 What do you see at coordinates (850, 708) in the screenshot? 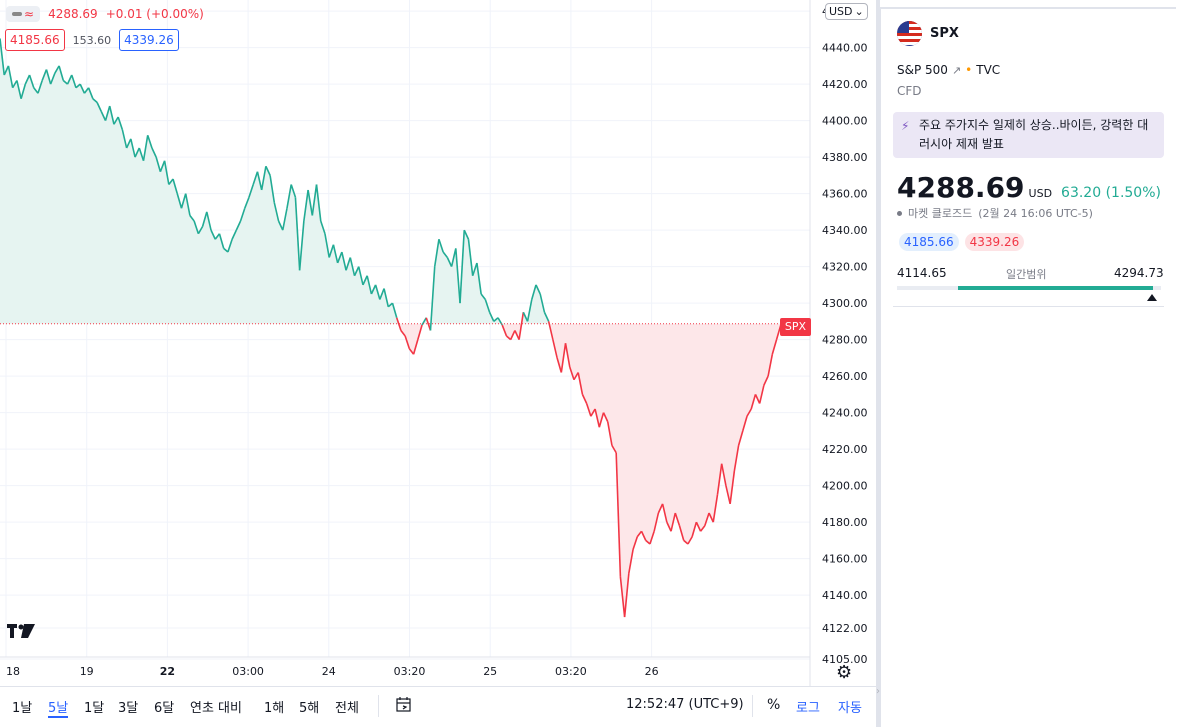
I see `auto-scale-button: 자동` at bounding box center [850, 708].